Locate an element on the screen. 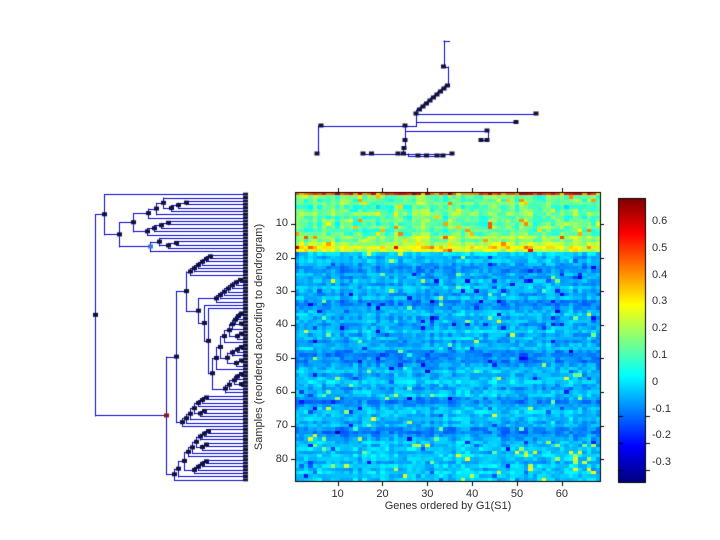  y-tick-40: 40 is located at coordinates (281, 324).